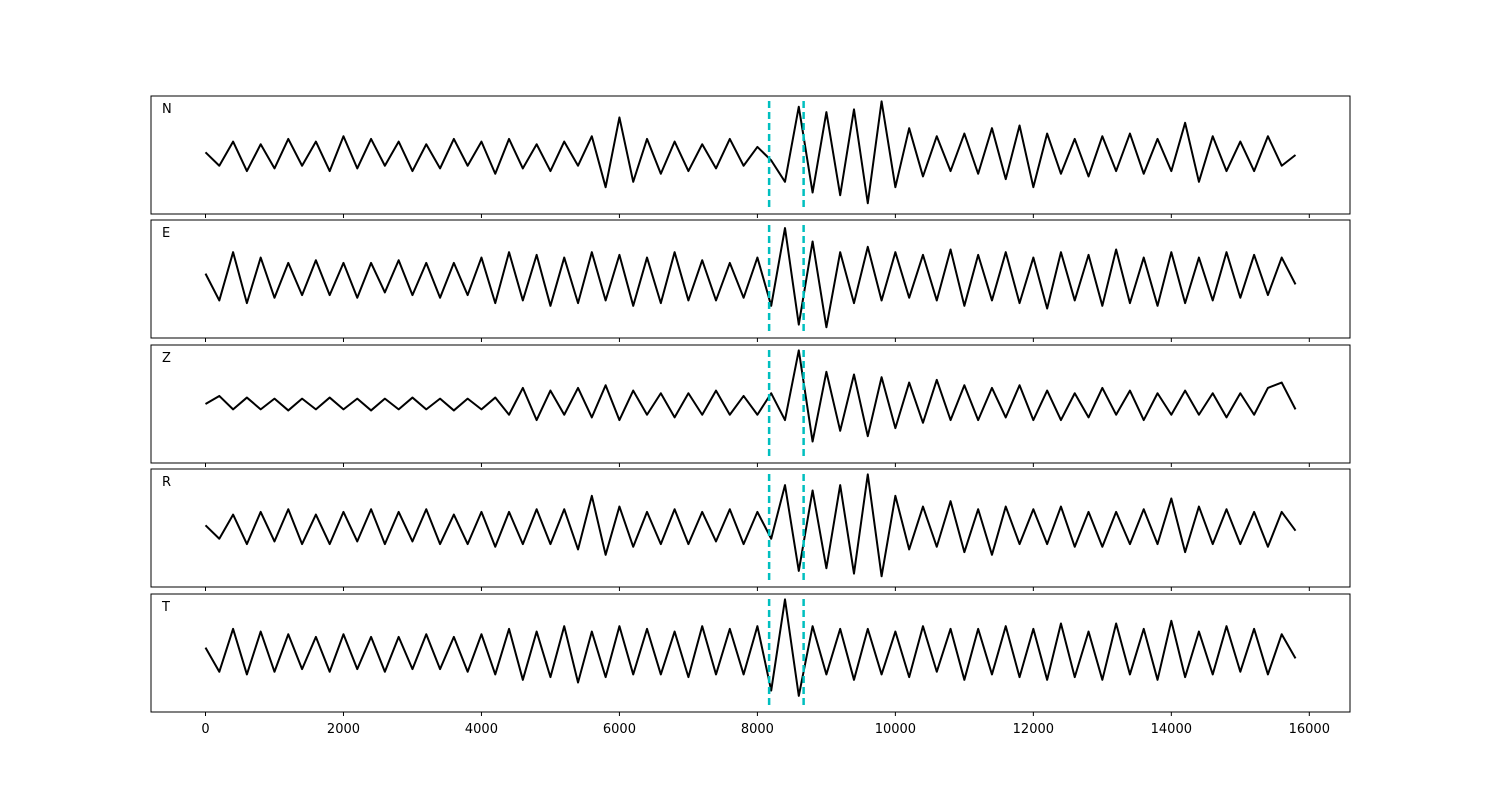 This screenshot has width=1500, height=800. I want to click on x-tick-label: 2000, so click(343, 729).